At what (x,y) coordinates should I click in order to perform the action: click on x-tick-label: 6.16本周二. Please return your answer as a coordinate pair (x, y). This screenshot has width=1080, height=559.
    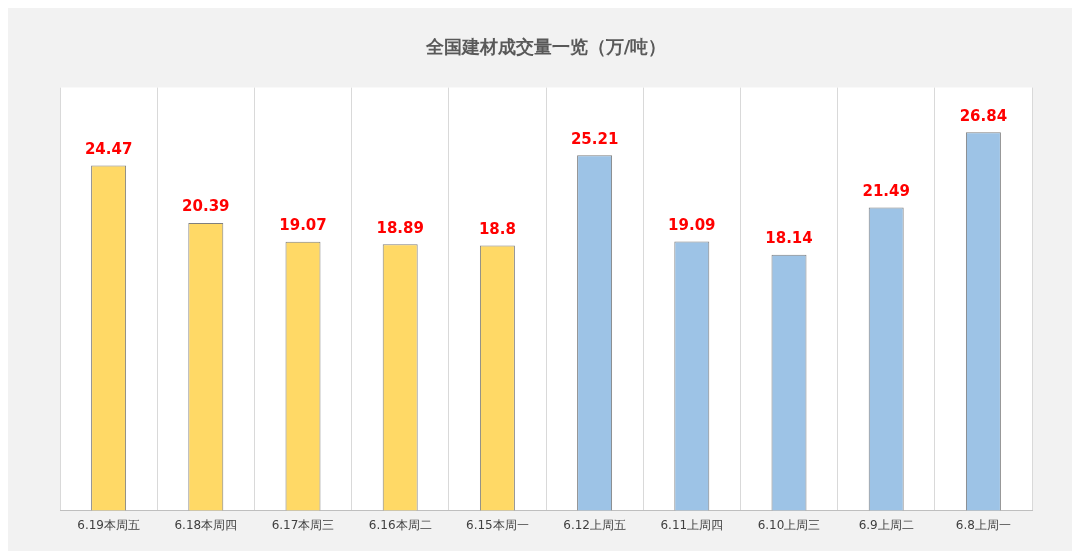
    Looking at the image, I should click on (400, 524).